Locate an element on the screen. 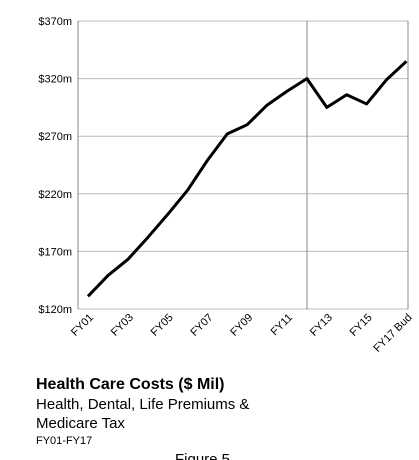 This screenshot has width=419, height=460. y-tick-label: $270m is located at coordinates (55, 137).